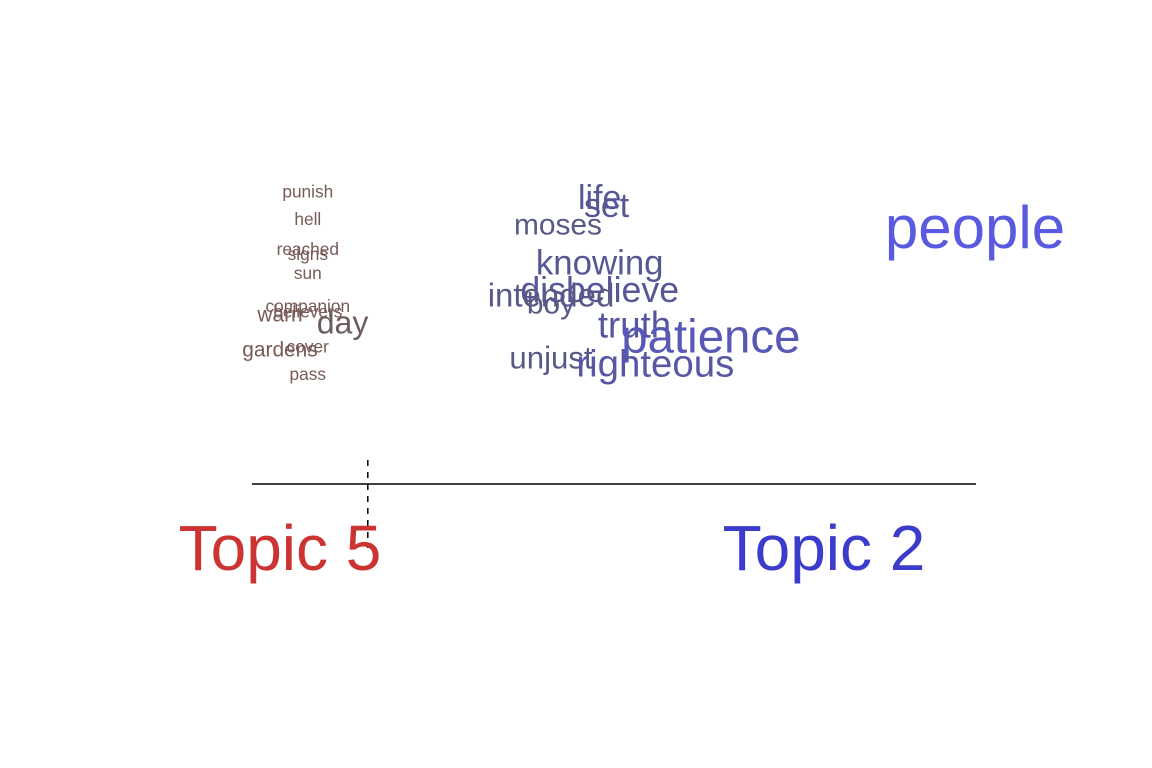 The width and height of the screenshot is (1152, 768). What do you see at coordinates (600, 263) in the screenshot?
I see `word-label-knowing: knowing` at bounding box center [600, 263].